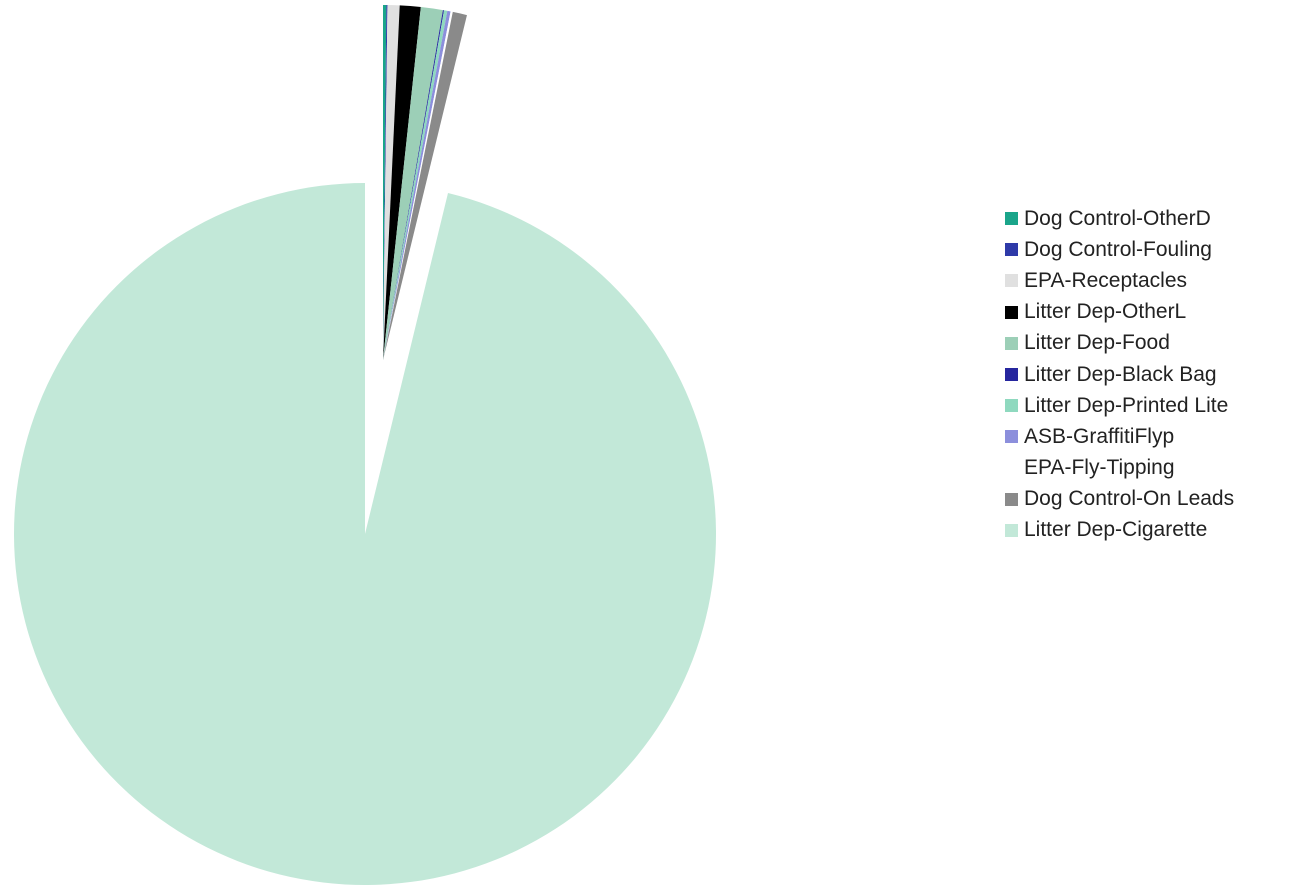 The image size is (1304, 885). I want to click on legend-label: EPA-Fly-Tipping, so click(1099, 468).